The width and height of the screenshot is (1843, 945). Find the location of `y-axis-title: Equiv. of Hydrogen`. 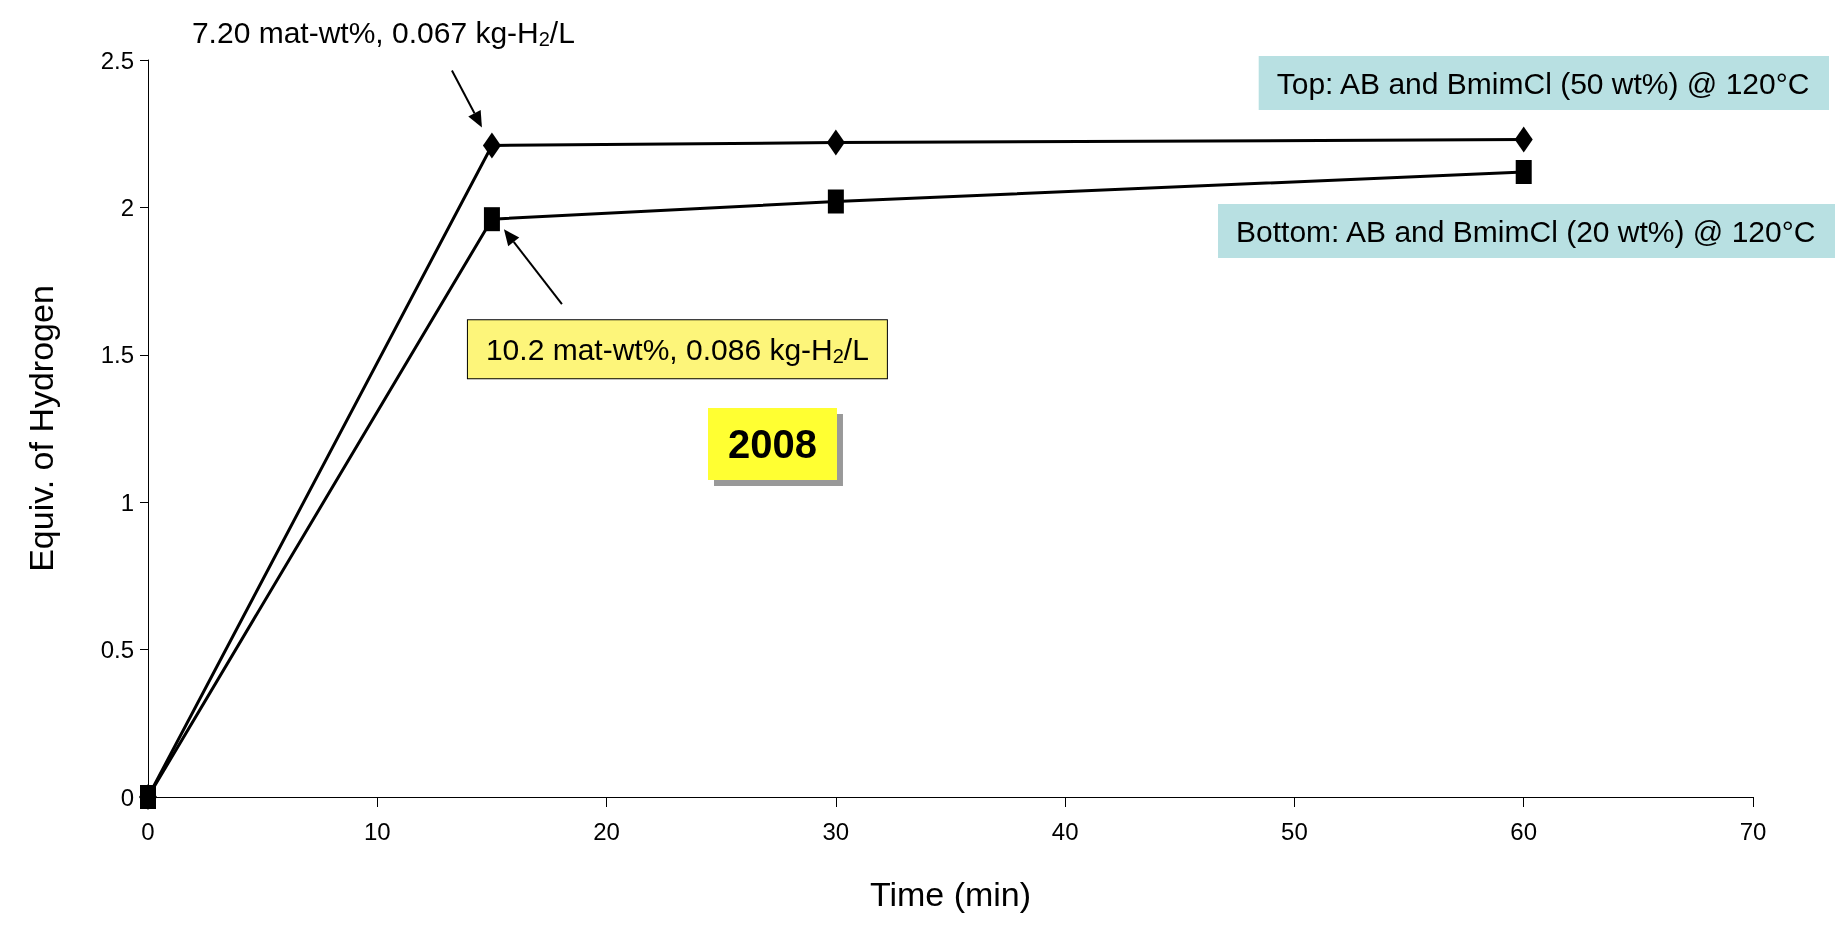

y-axis-title: Equiv. of Hydrogen is located at coordinates (41, 428).